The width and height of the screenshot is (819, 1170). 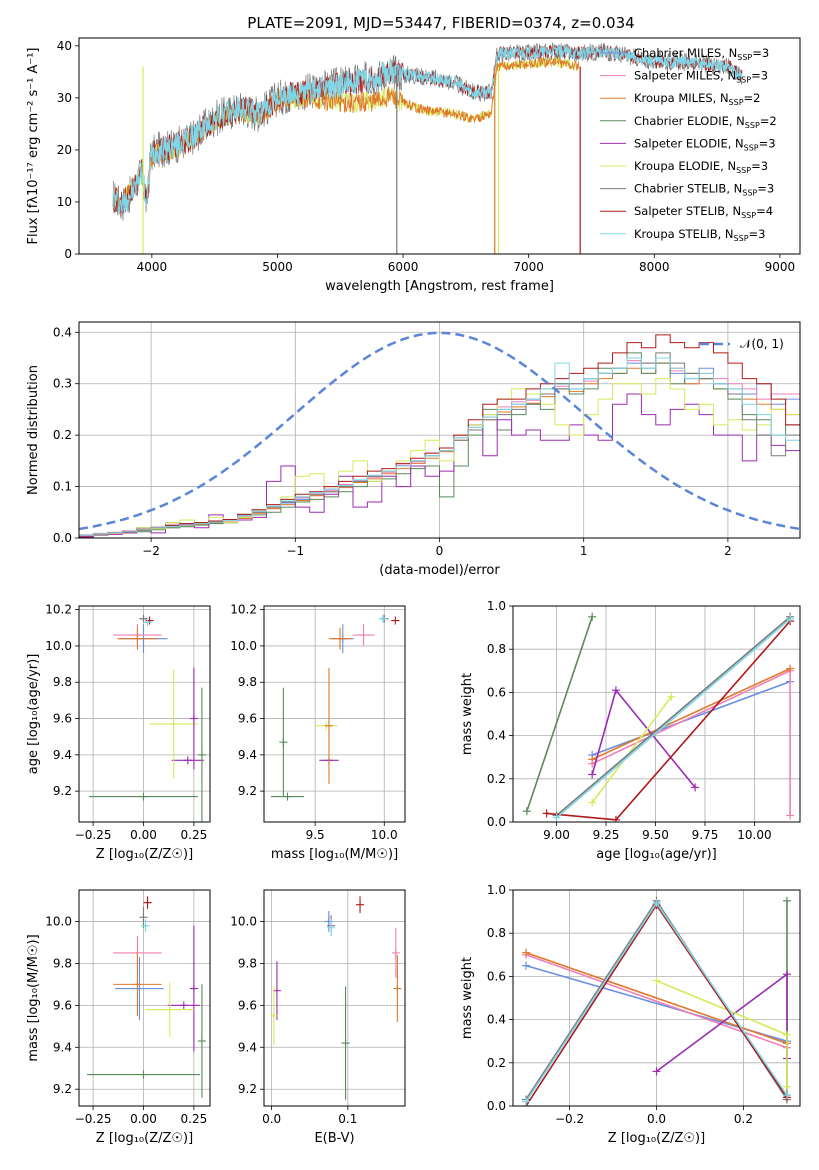 I want to click on x-tick-label: 9.50, so click(x=655, y=835).